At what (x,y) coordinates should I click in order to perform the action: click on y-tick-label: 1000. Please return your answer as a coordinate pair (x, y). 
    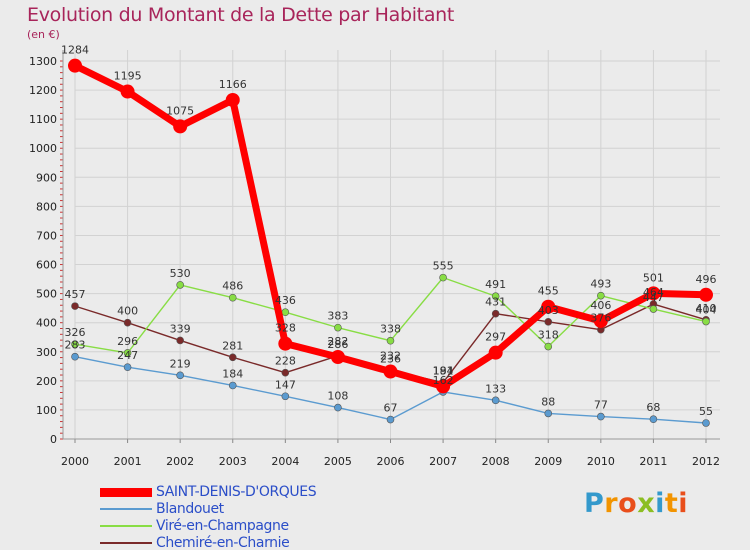
    Looking at the image, I should click on (43, 148).